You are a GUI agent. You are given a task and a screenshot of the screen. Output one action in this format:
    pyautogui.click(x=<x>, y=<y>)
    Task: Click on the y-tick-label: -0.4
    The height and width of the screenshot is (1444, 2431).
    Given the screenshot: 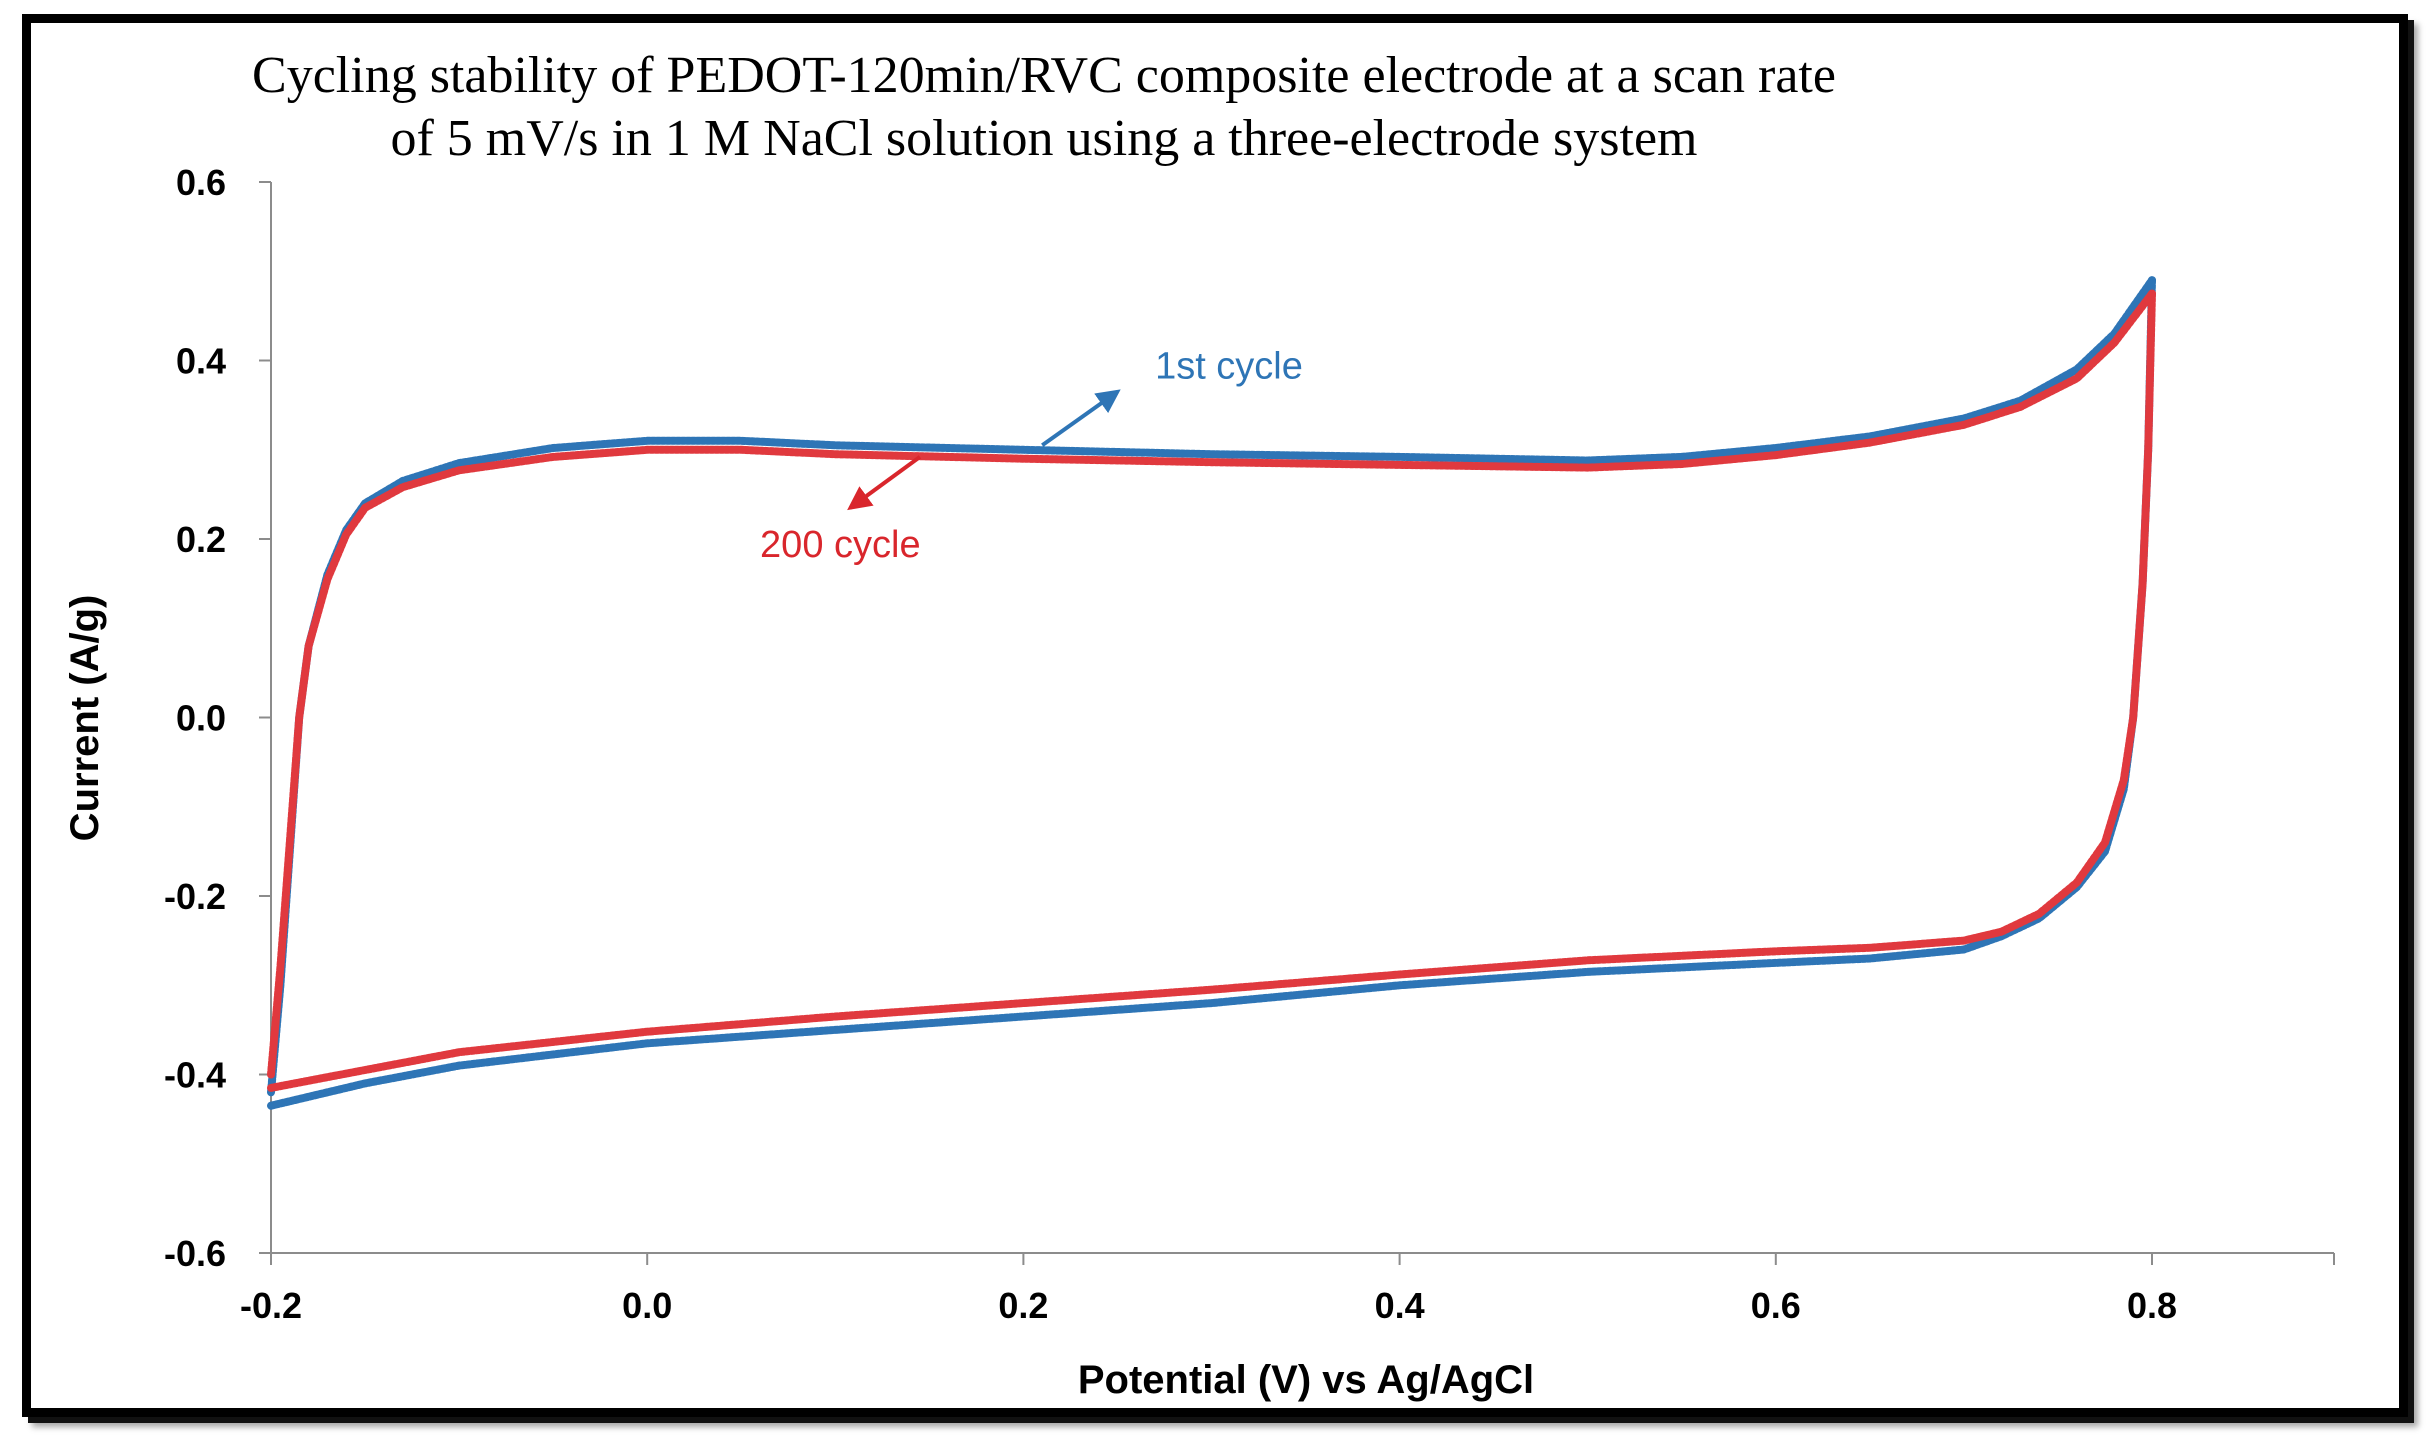 What is the action you would take?
    pyautogui.click(x=195, y=1075)
    